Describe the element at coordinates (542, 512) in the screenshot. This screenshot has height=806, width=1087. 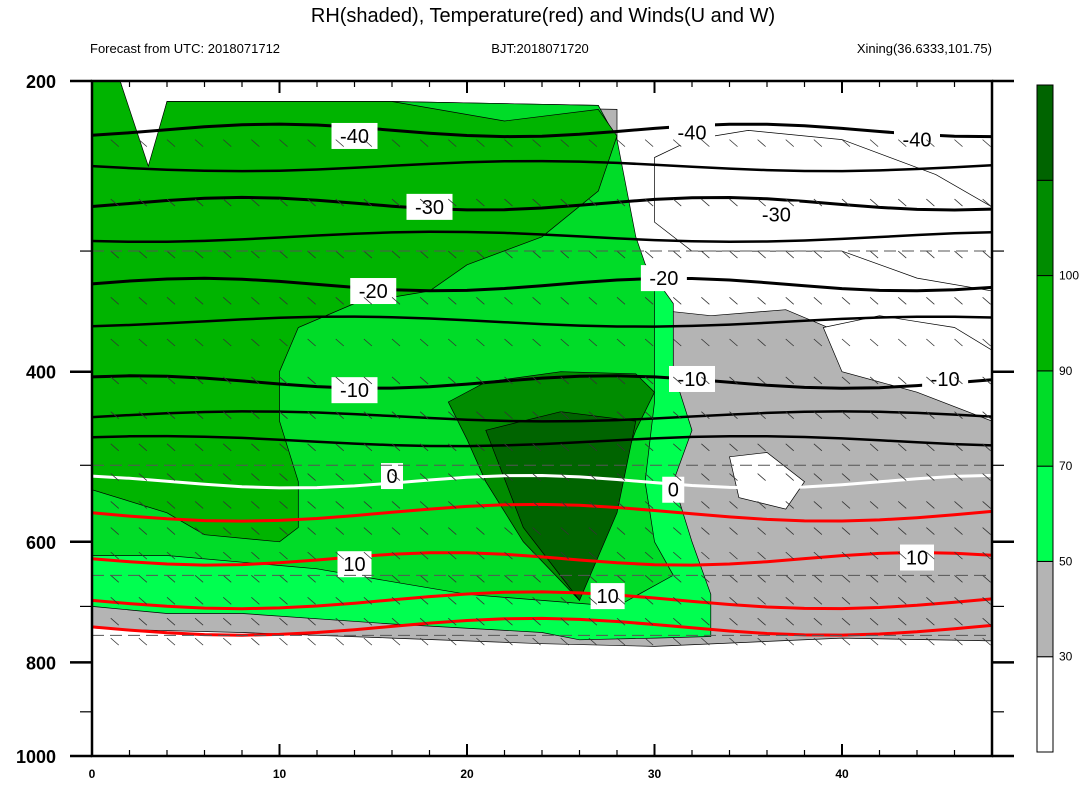
I see `isotherm-red-upper` at that location.